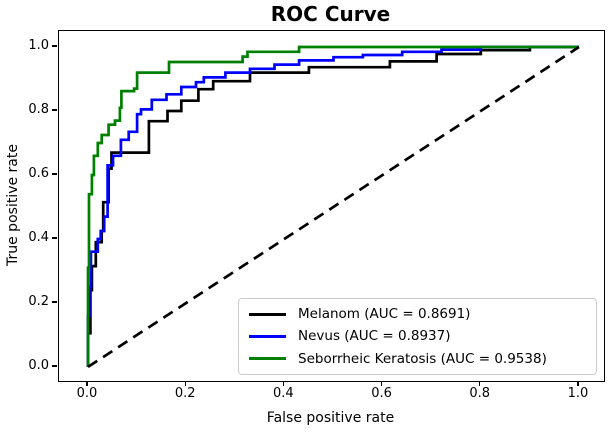 This screenshot has height=434, width=608. Describe the element at coordinates (267, 314) in the screenshot. I see `legend-line-melanom` at that location.